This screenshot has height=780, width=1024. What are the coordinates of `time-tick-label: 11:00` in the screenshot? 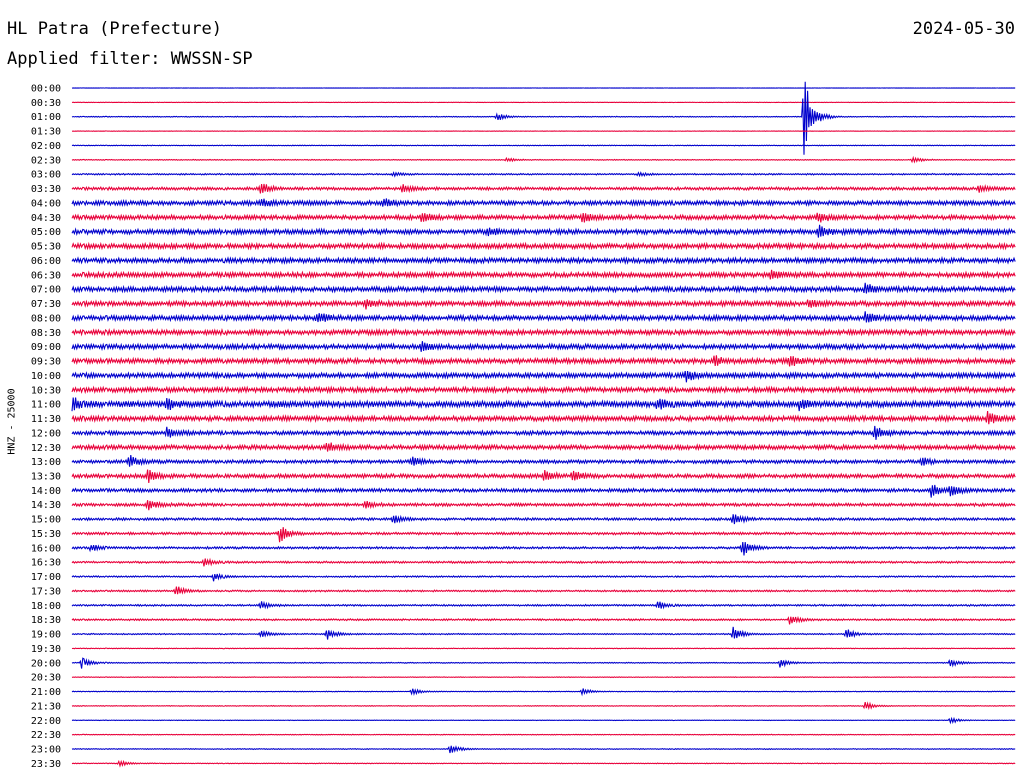 It's located at (46, 405).